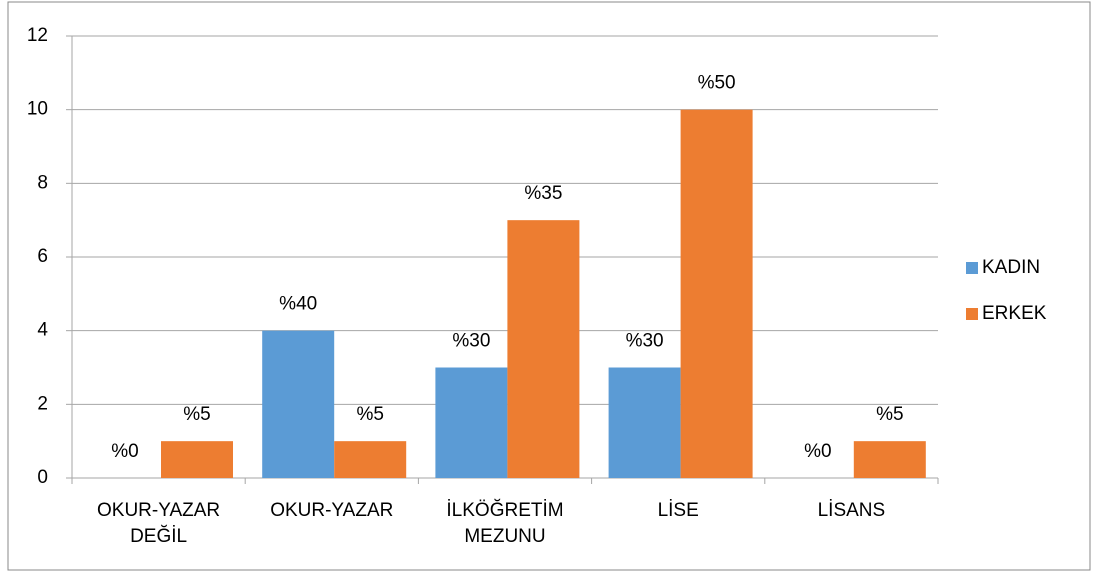  What do you see at coordinates (37, 35) in the screenshot?
I see `y-tick-label: 12` at bounding box center [37, 35].